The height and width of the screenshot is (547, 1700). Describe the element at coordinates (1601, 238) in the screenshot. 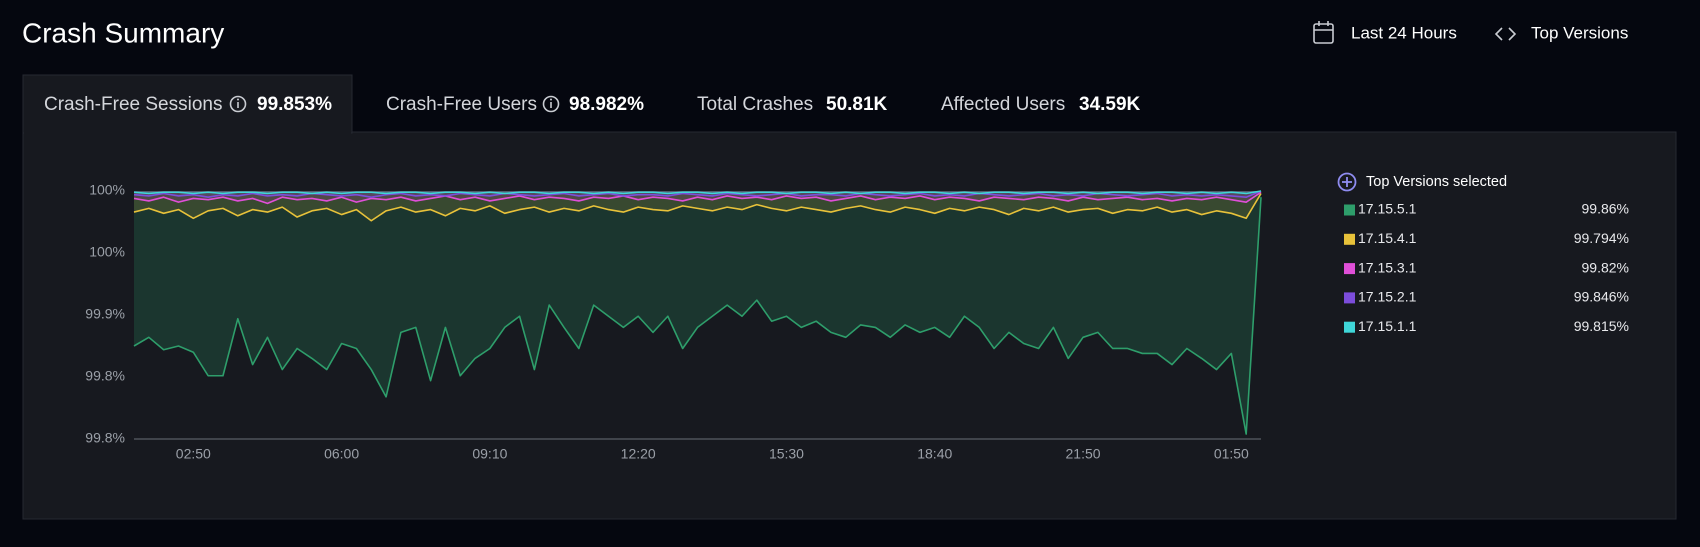

I see `legend-value: 99.794%` at that location.